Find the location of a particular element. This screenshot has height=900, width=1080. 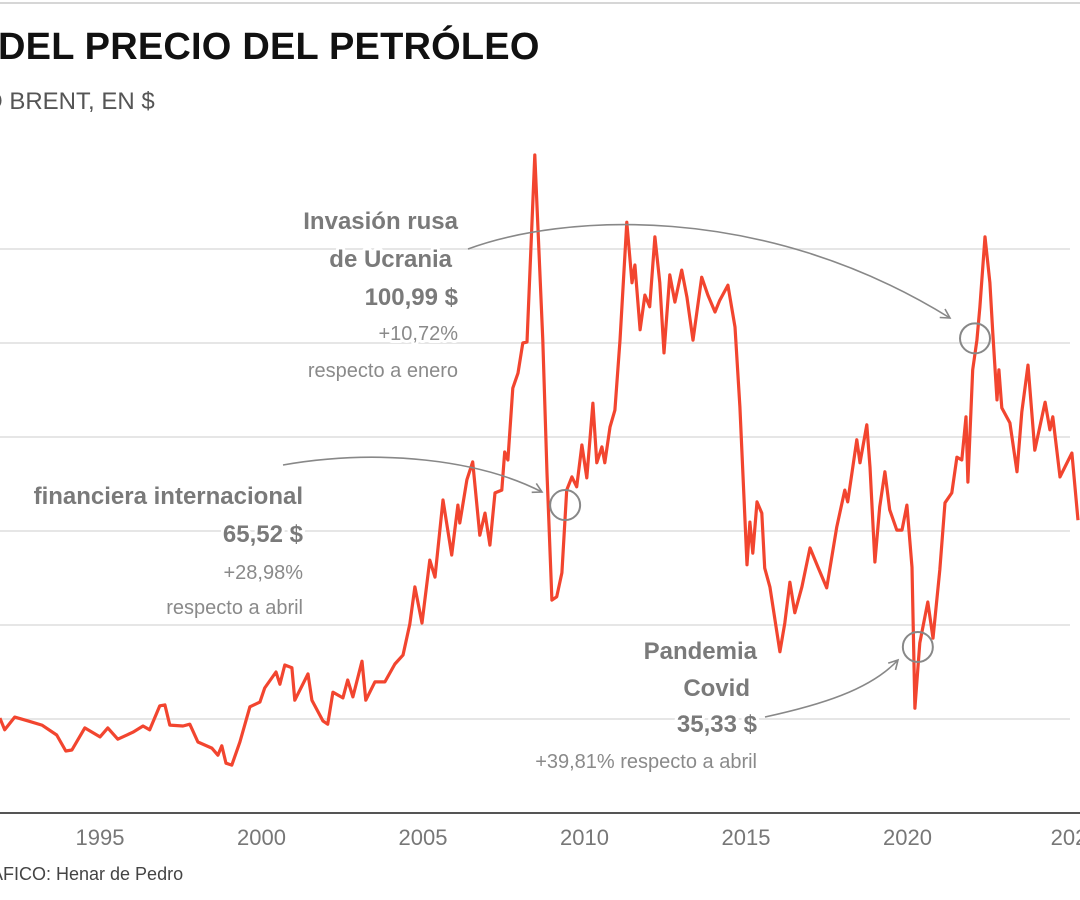

annotation-change: +10,72% is located at coordinates (418, 334).